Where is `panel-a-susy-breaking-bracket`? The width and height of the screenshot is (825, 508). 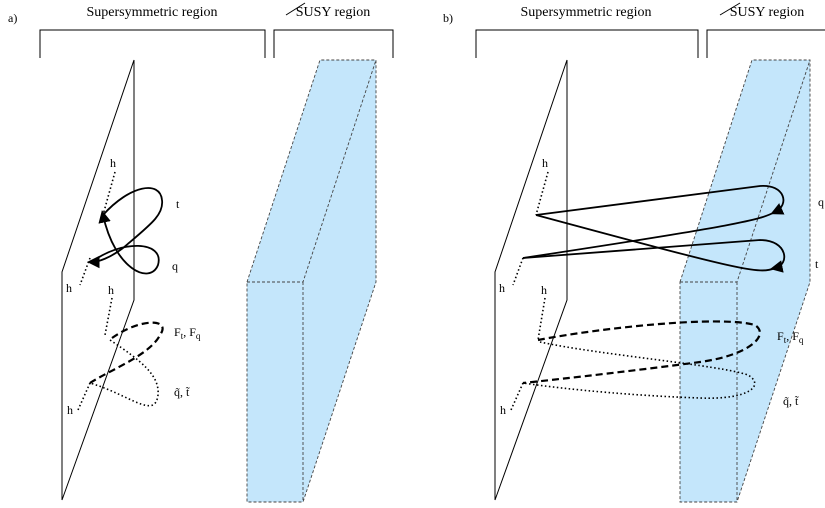
panel-a-susy-breaking-bracket is located at coordinates (333, 43).